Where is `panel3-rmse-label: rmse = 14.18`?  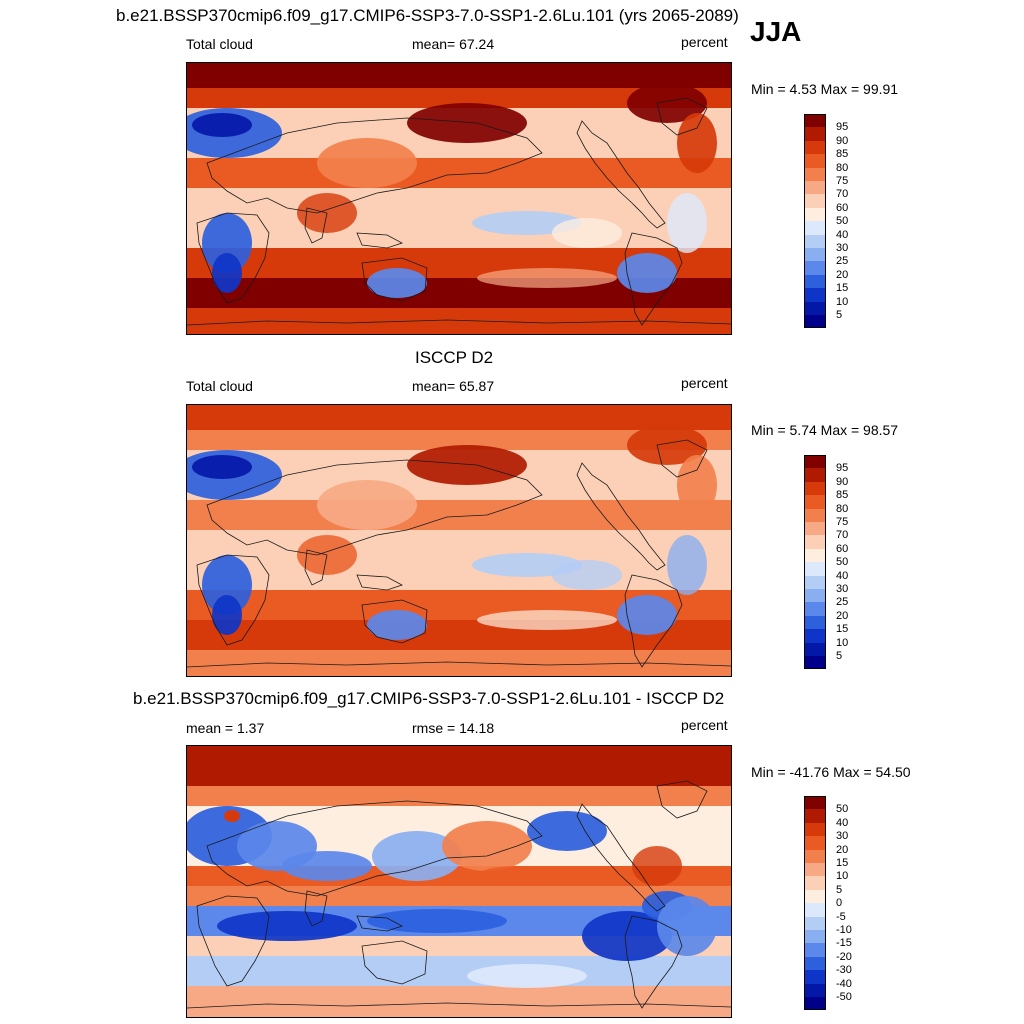 panel3-rmse-label: rmse = 14.18 is located at coordinates (453, 728).